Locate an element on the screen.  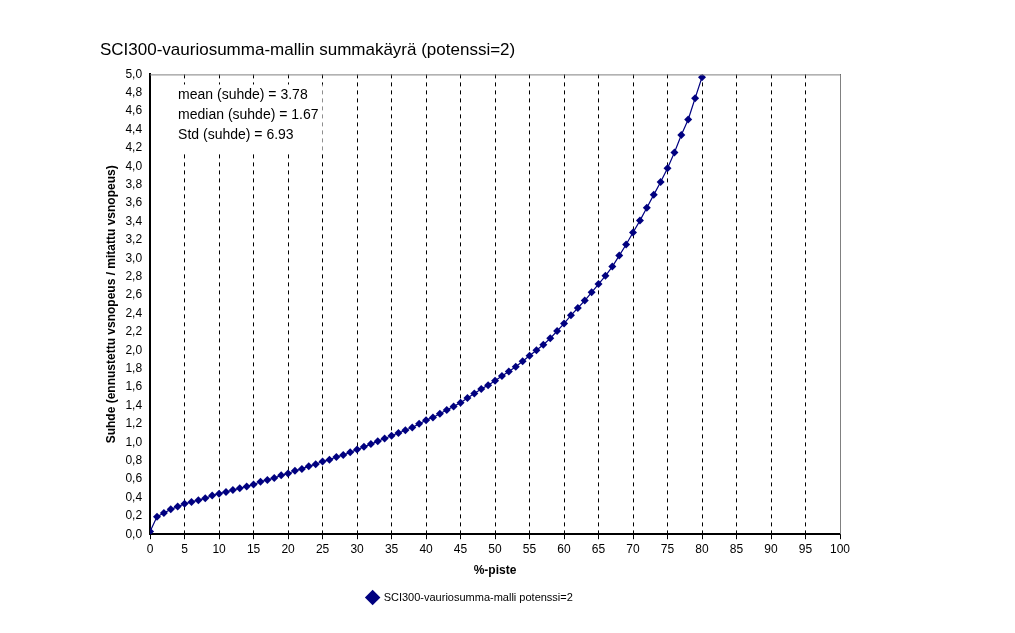
x-tick-label: 95 is located at coordinates (805, 548).